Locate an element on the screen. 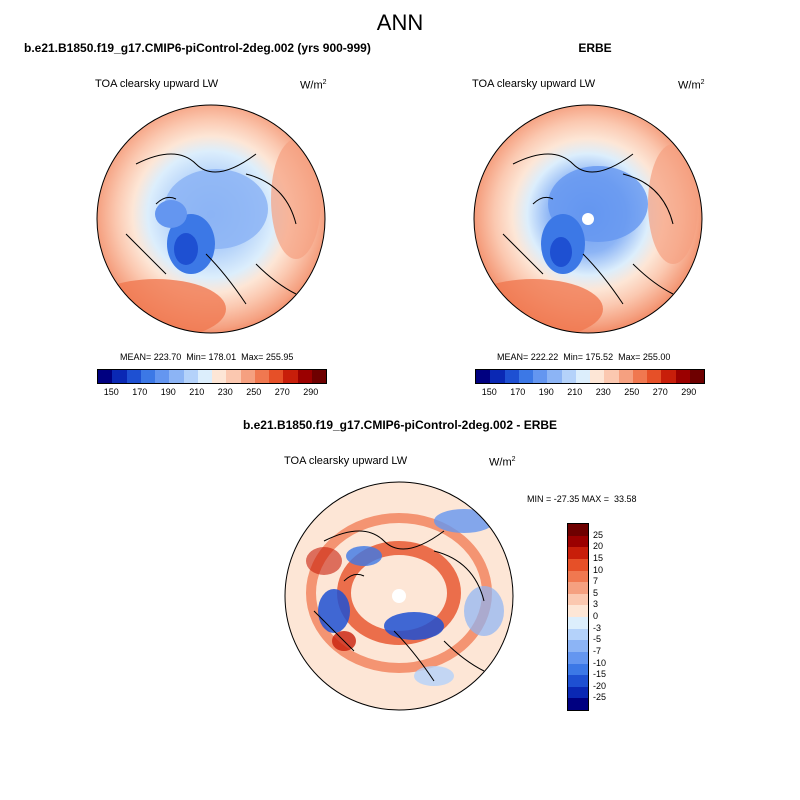 The width and height of the screenshot is (800, 800). diff-colorbar is located at coordinates (578, 617).